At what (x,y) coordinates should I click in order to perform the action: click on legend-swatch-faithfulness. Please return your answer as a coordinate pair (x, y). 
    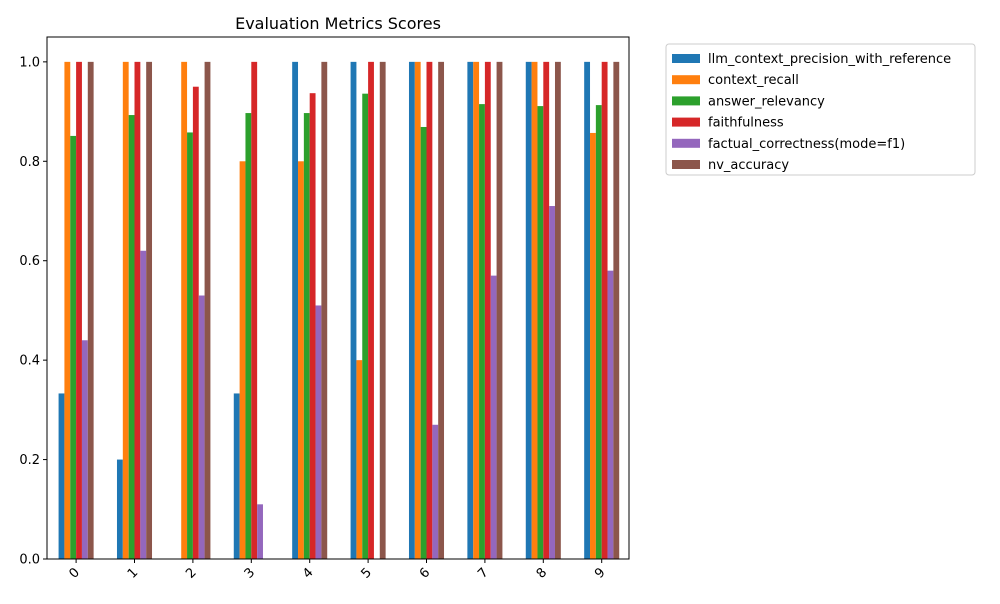
    Looking at the image, I should click on (686, 122).